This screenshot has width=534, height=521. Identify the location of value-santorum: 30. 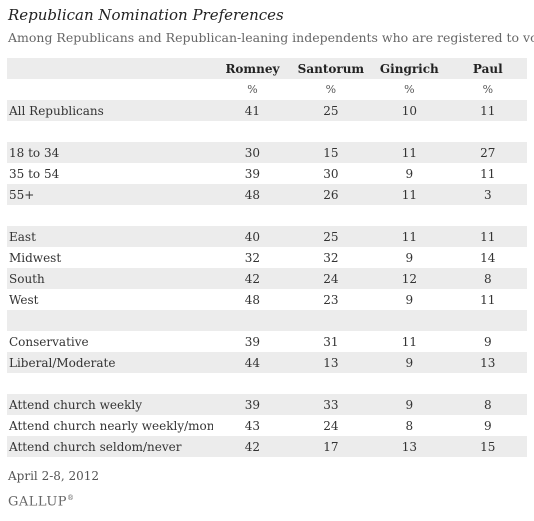
(331, 173).